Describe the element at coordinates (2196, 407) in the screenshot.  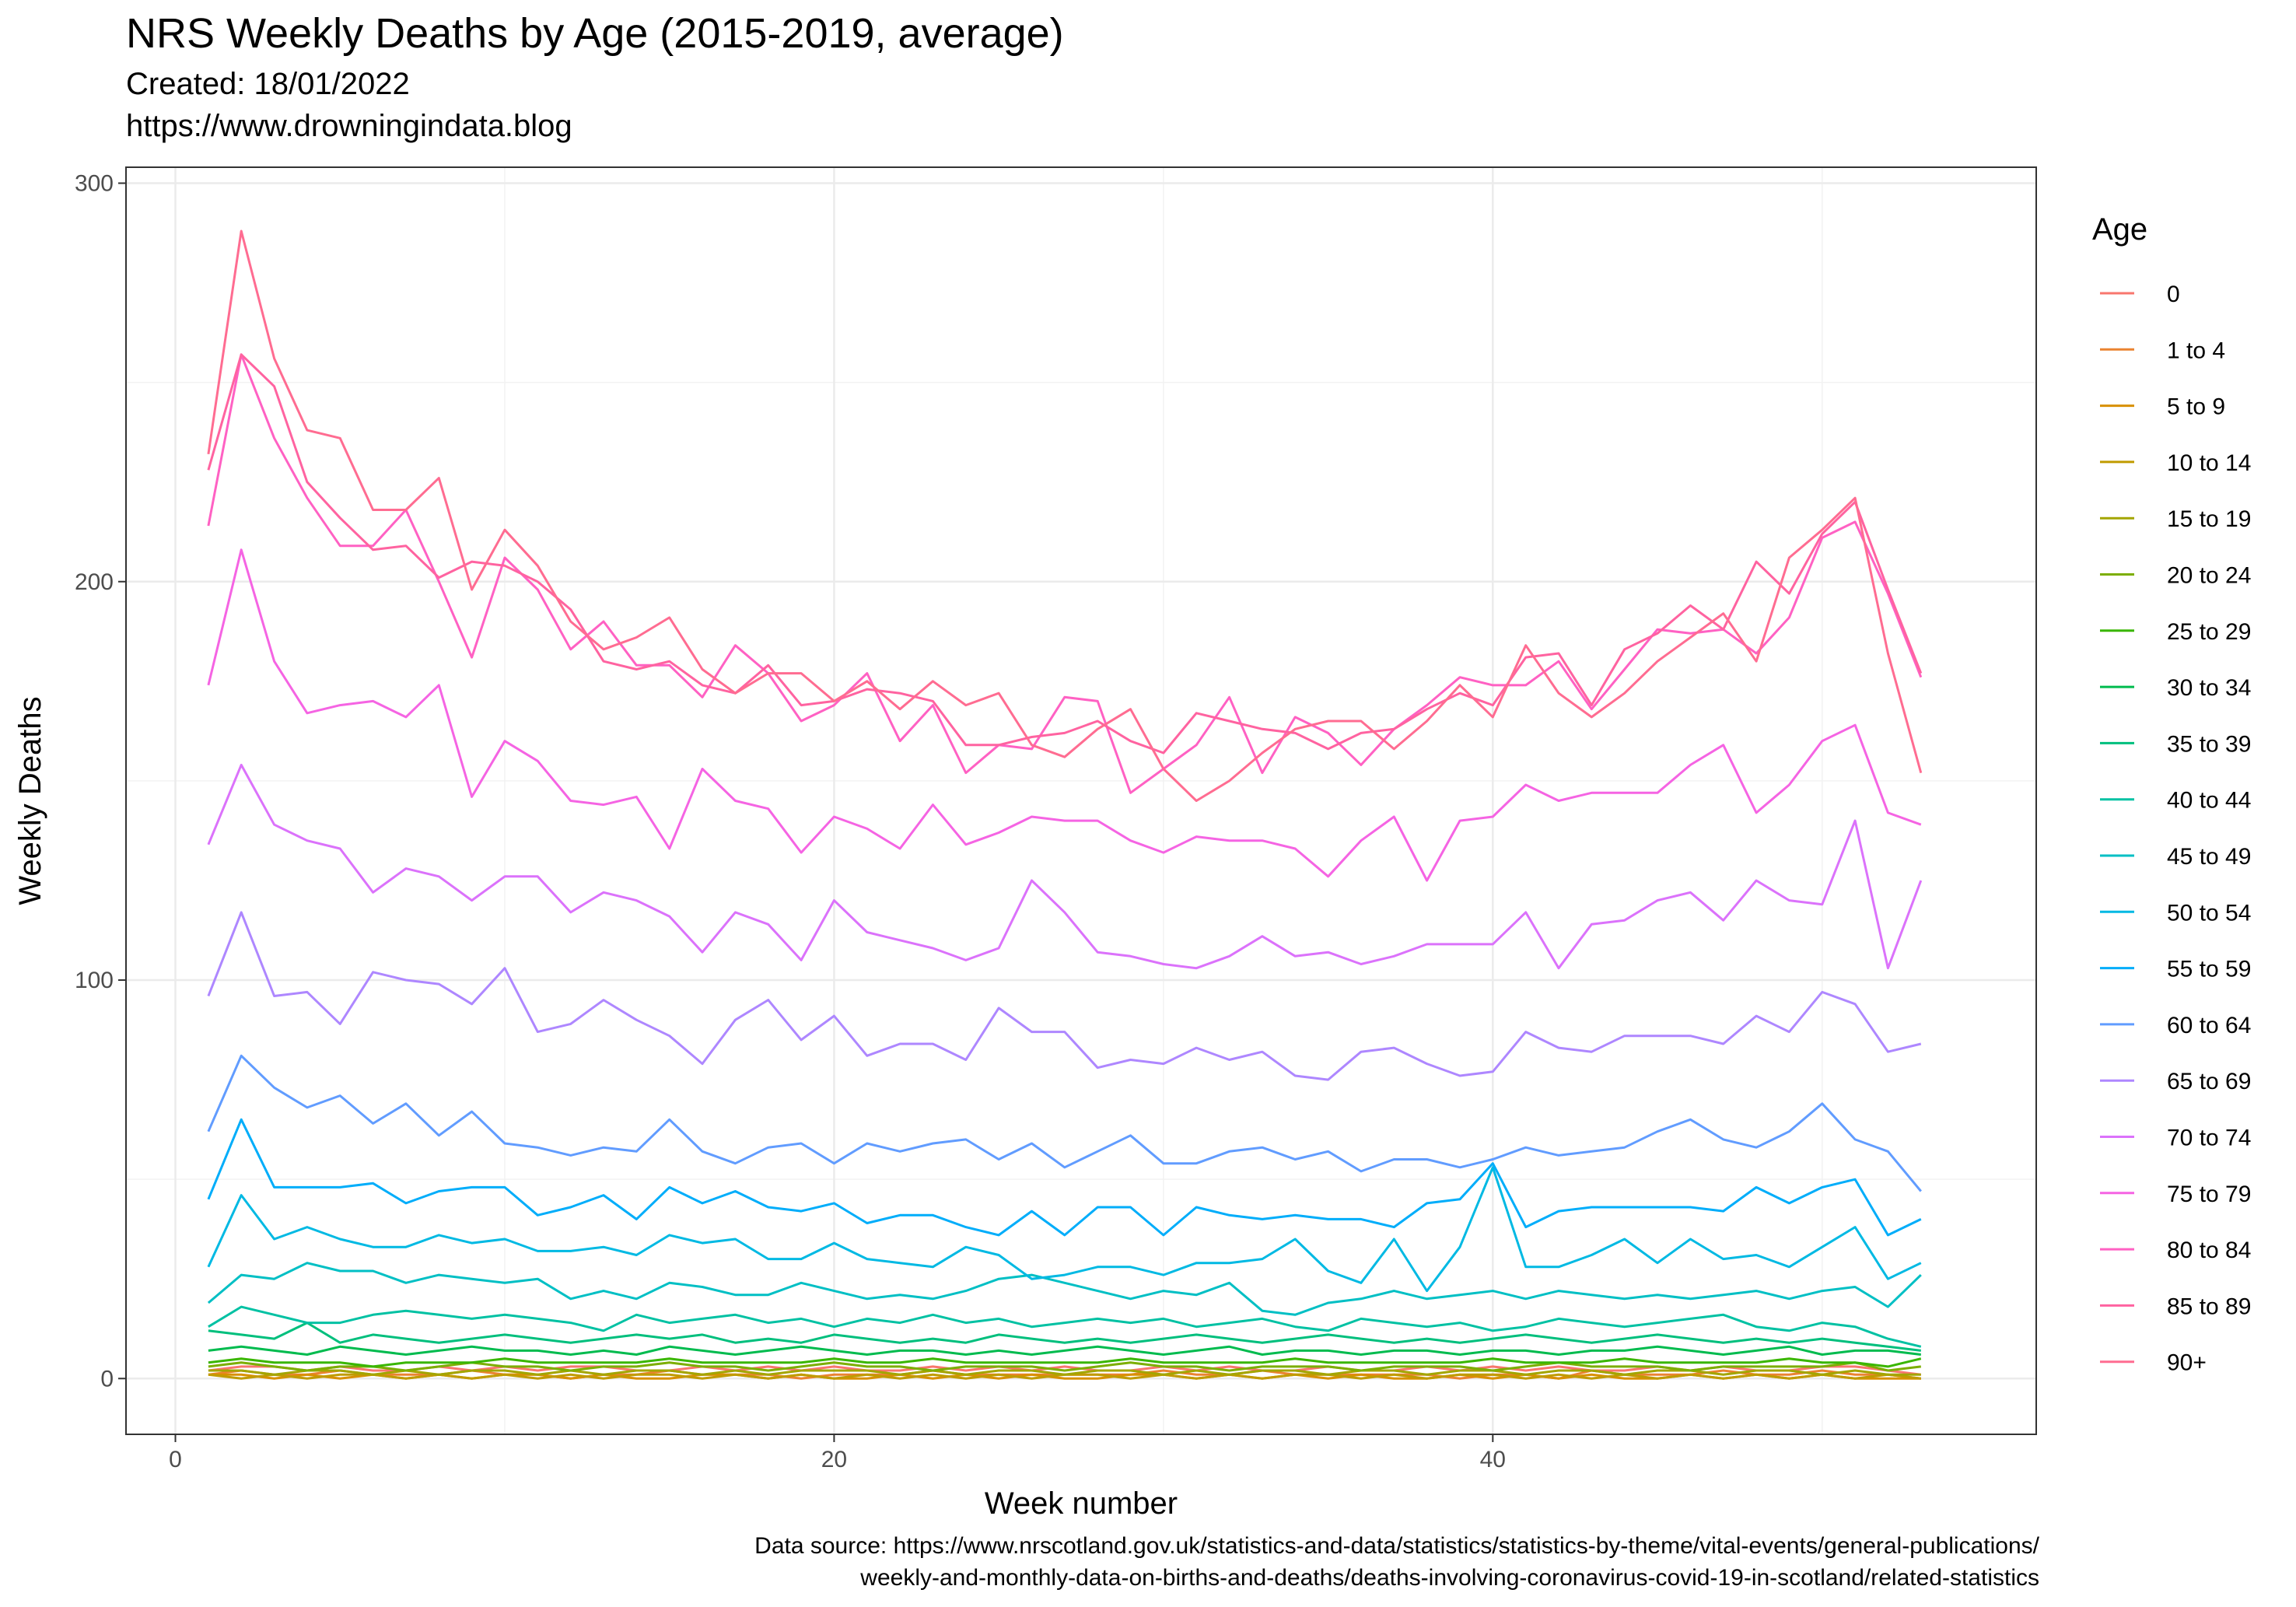
I see `legend-label: 5 to 9` at that location.